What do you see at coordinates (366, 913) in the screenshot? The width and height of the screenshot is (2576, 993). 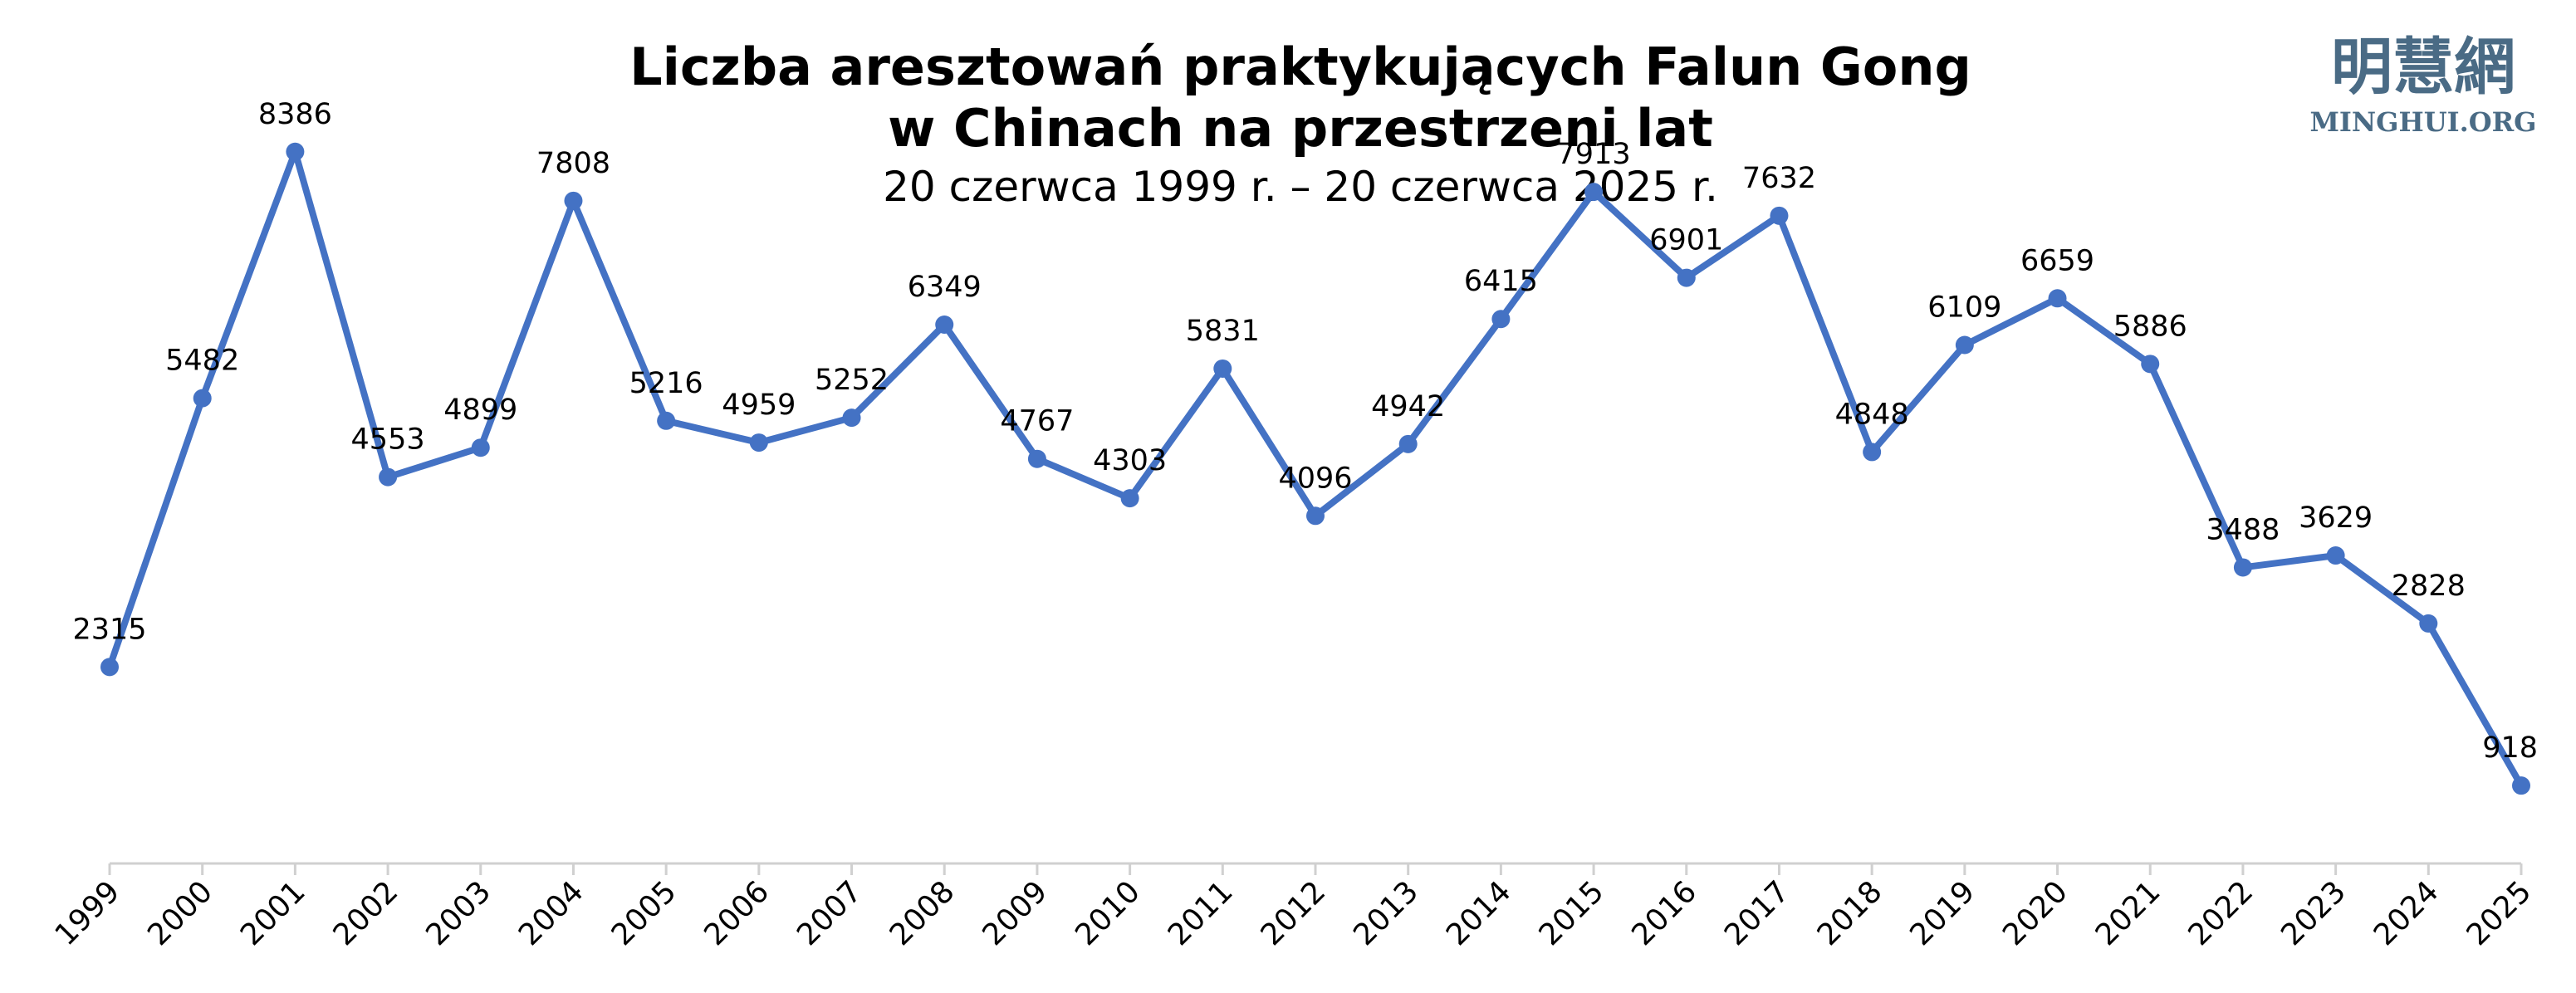 I see `x-tick-label-2002: 2002` at bounding box center [366, 913].